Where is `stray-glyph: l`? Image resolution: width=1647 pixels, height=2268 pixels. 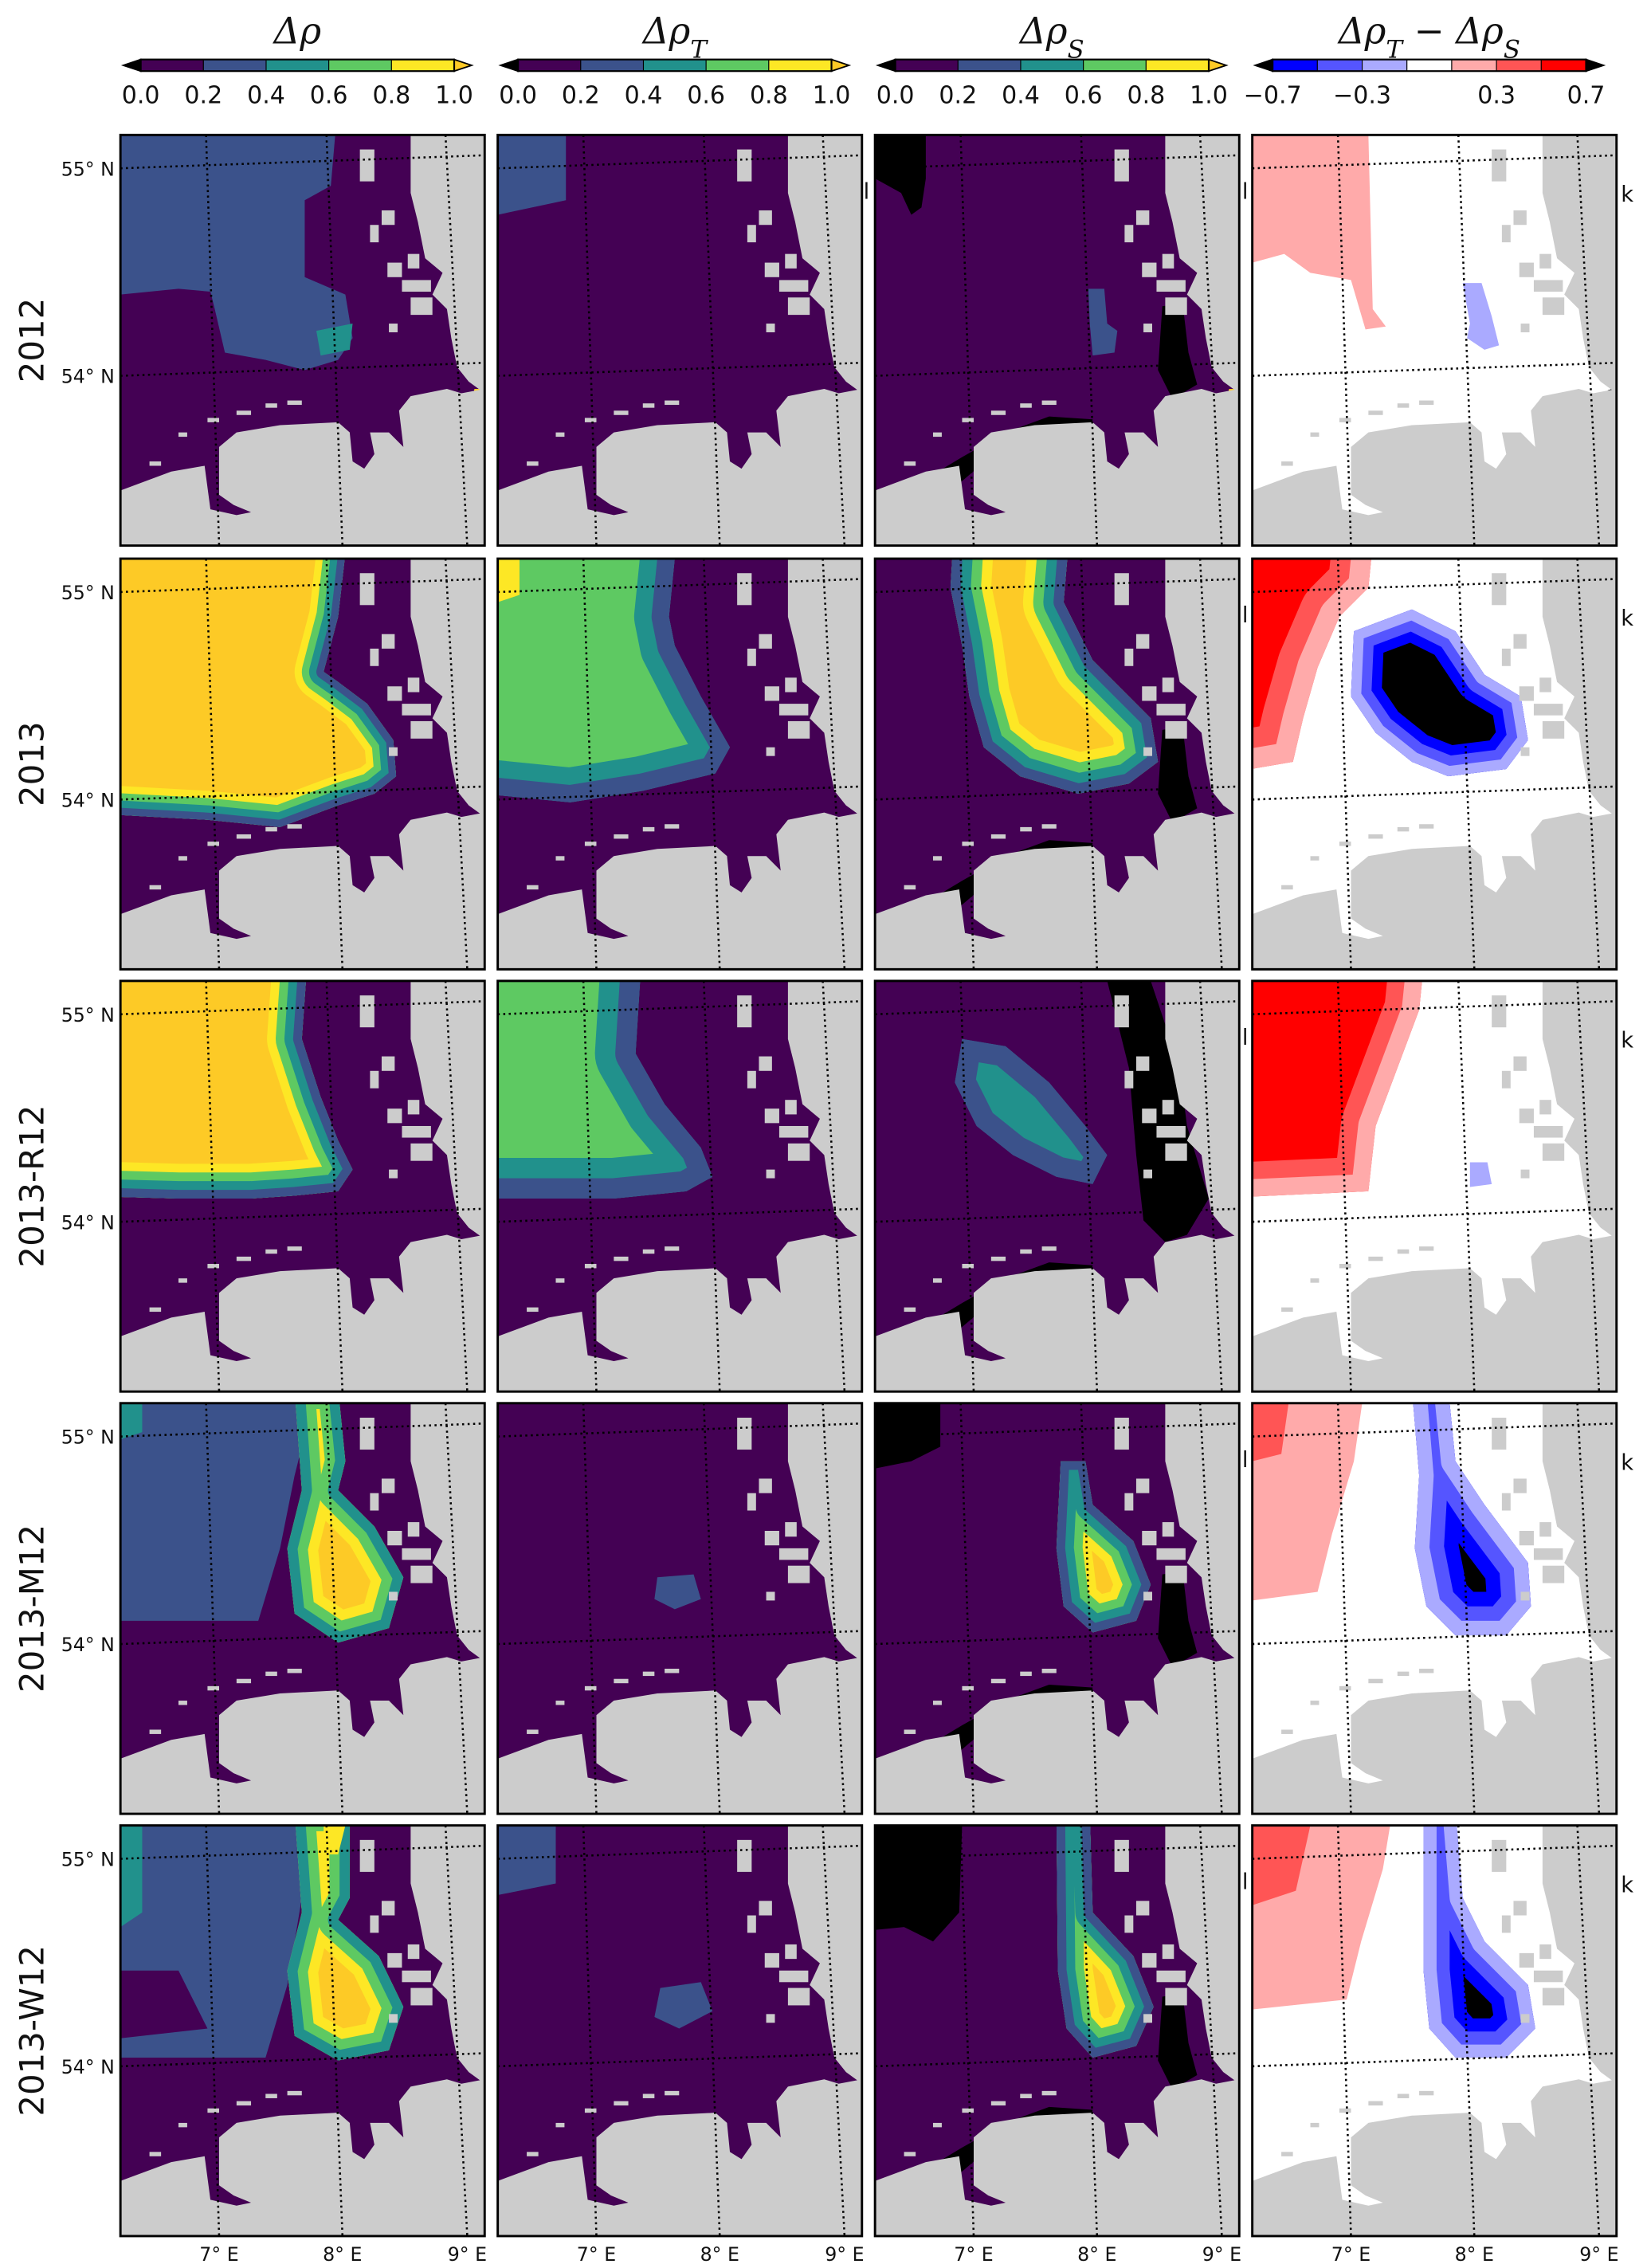
stray-glyph: l is located at coordinates (867, 191).